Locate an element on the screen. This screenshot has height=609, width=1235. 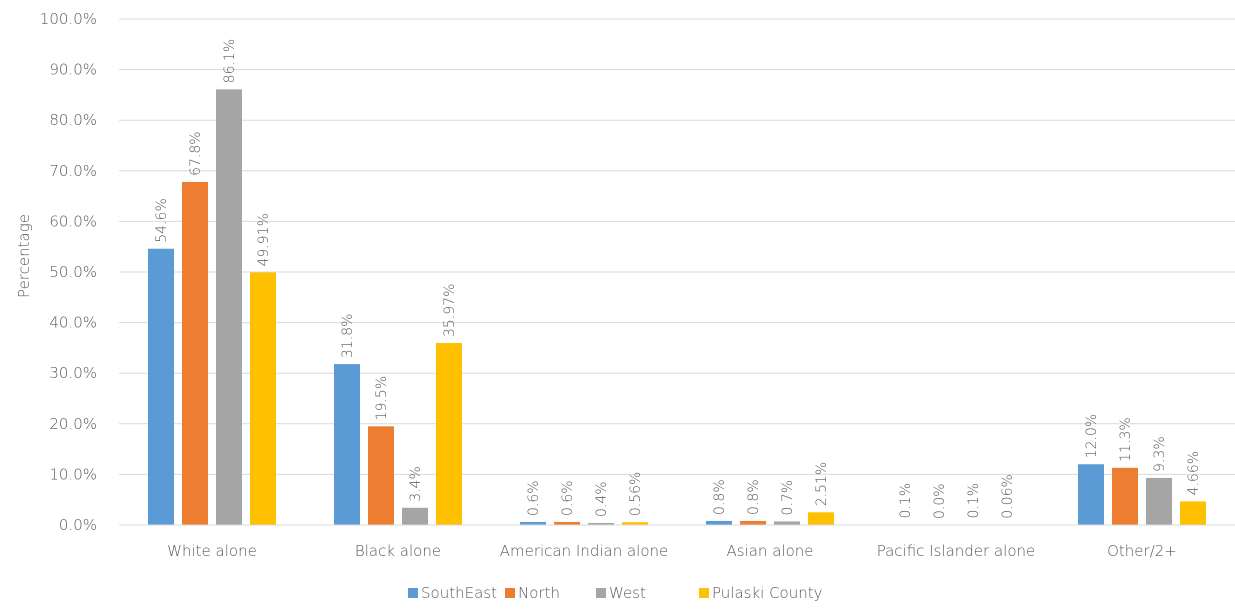
x-category-label: Black alone is located at coordinates (398, 551).